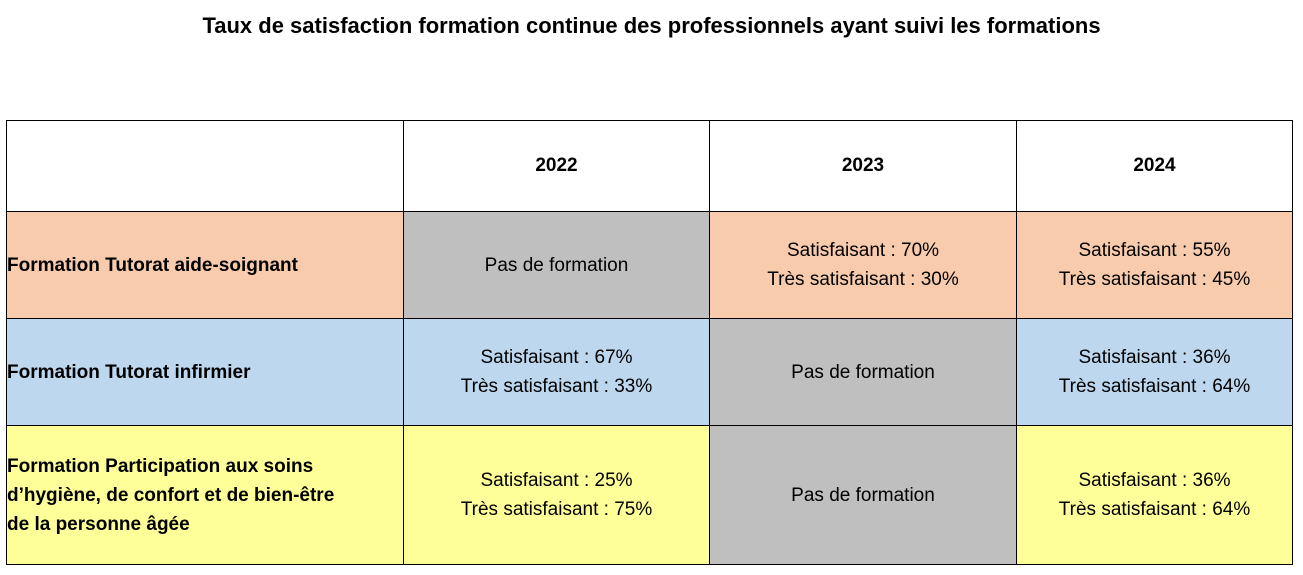 This screenshot has height=575, width=1303. What do you see at coordinates (160, 466) in the screenshot?
I see `row-label-line: Formation Participation aux soins` at bounding box center [160, 466].